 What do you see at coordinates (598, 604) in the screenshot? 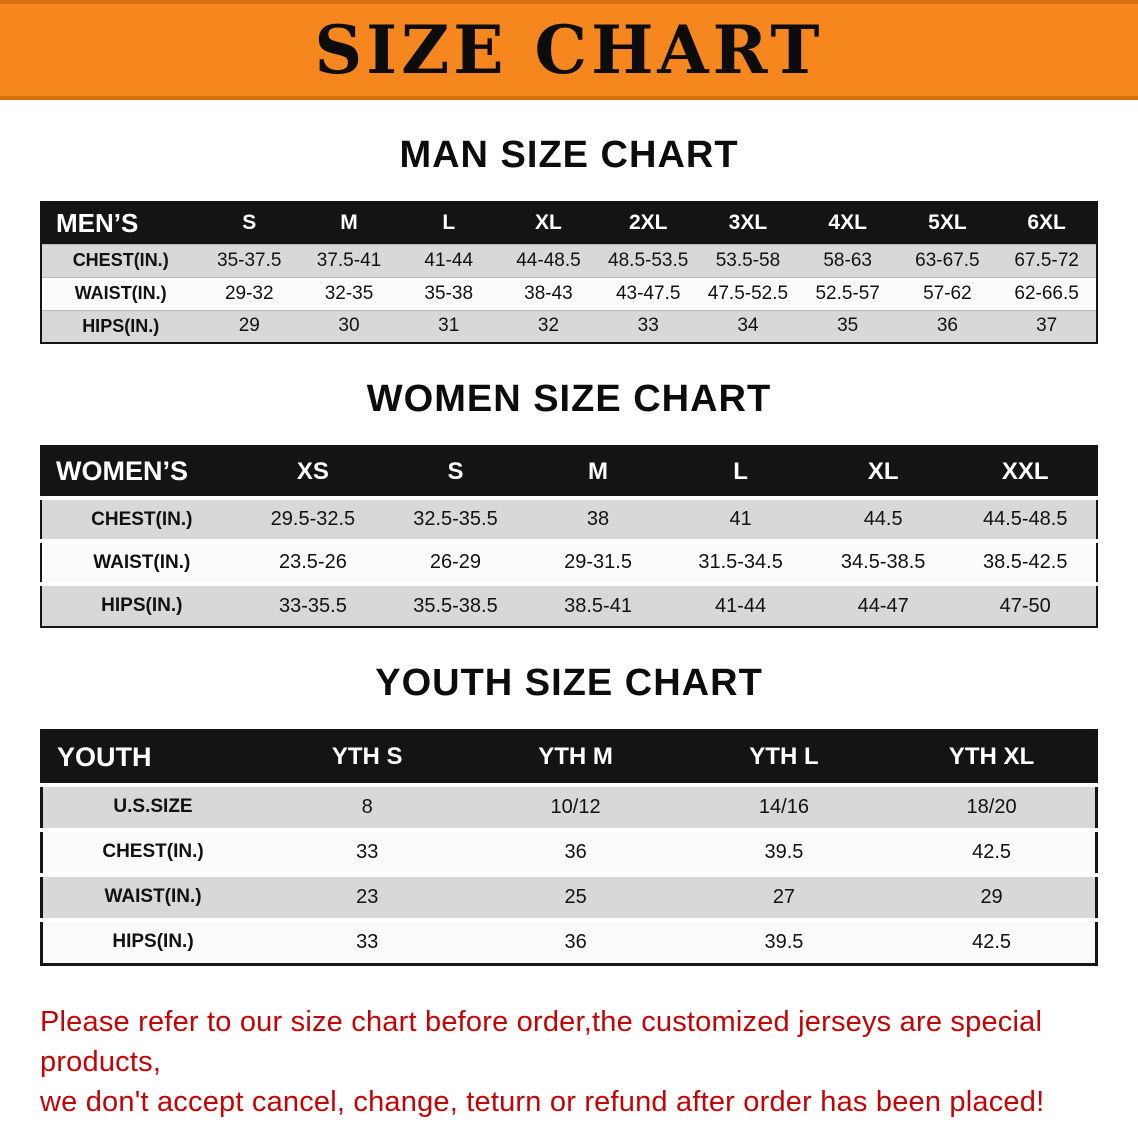
I see `value-cell: 38.5-41` at bounding box center [598, 604].